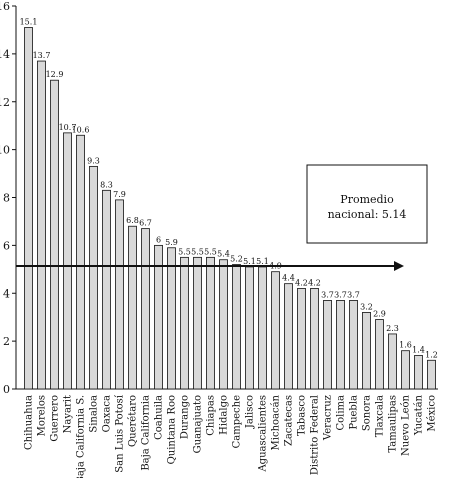  Describe the element at coordinates (432, 413) in the screenshot. I see `x-tick-label: México` at that location.